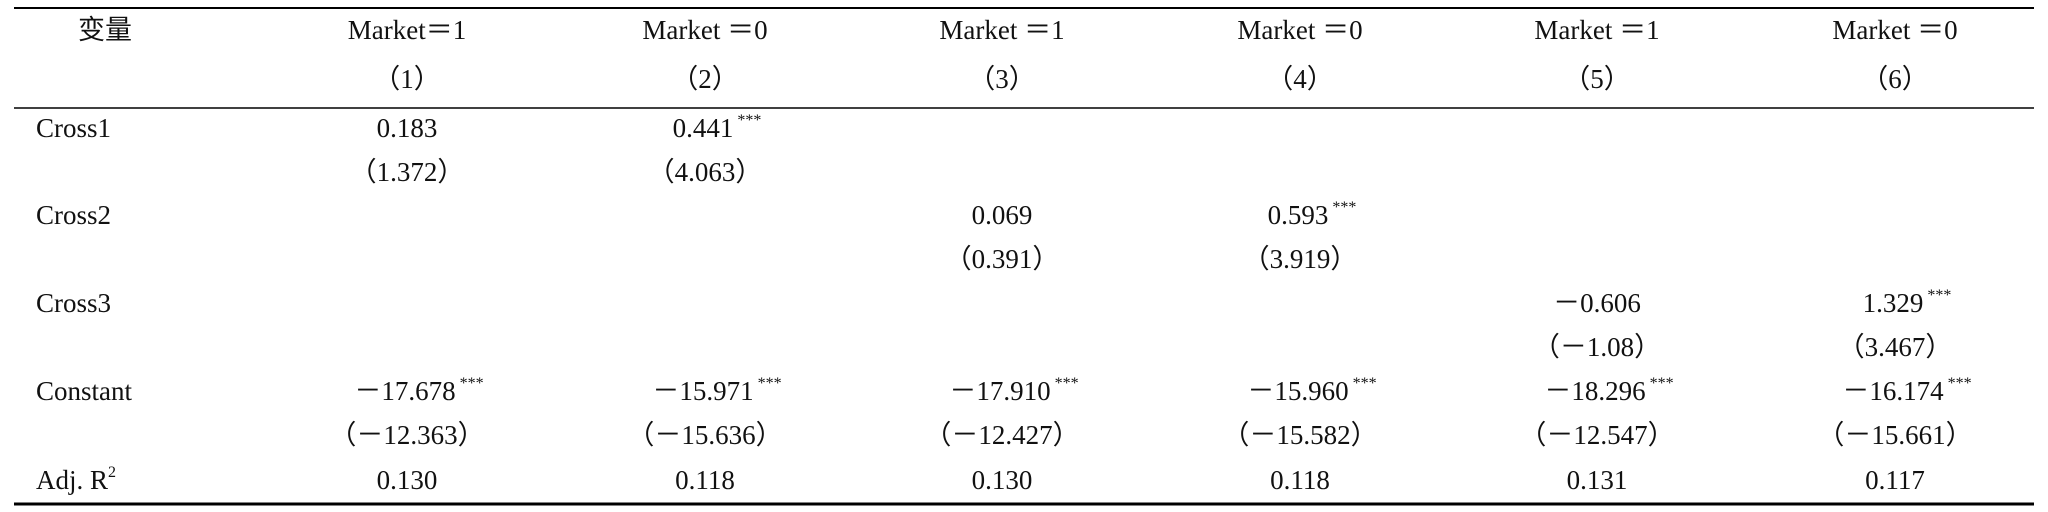 The image size is (2048, 512). What do you see at coordinates (1298, 215) in the screenshot?
I see `coefficient-value: 0.593` at bounding box center [1298, 215].